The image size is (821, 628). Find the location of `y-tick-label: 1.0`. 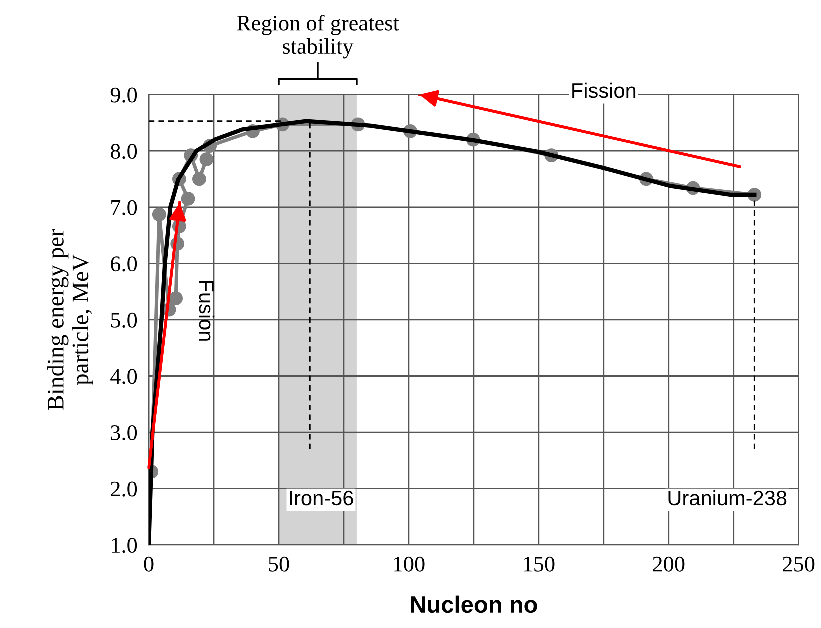

y-tick-label: 1.0 is located at coordinates (125, 546).